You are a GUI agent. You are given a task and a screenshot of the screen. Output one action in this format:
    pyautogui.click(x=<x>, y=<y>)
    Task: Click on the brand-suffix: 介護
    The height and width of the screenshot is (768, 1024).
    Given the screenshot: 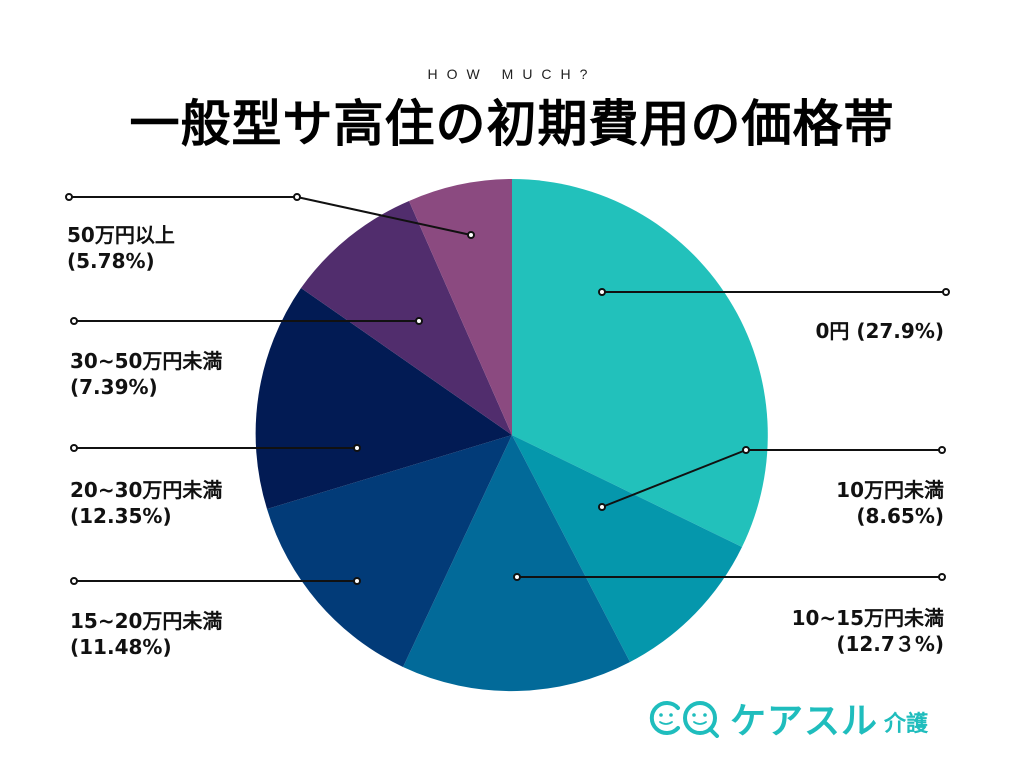 What is the action you would take?
    pyautogui.click(x=906, y=724)
    